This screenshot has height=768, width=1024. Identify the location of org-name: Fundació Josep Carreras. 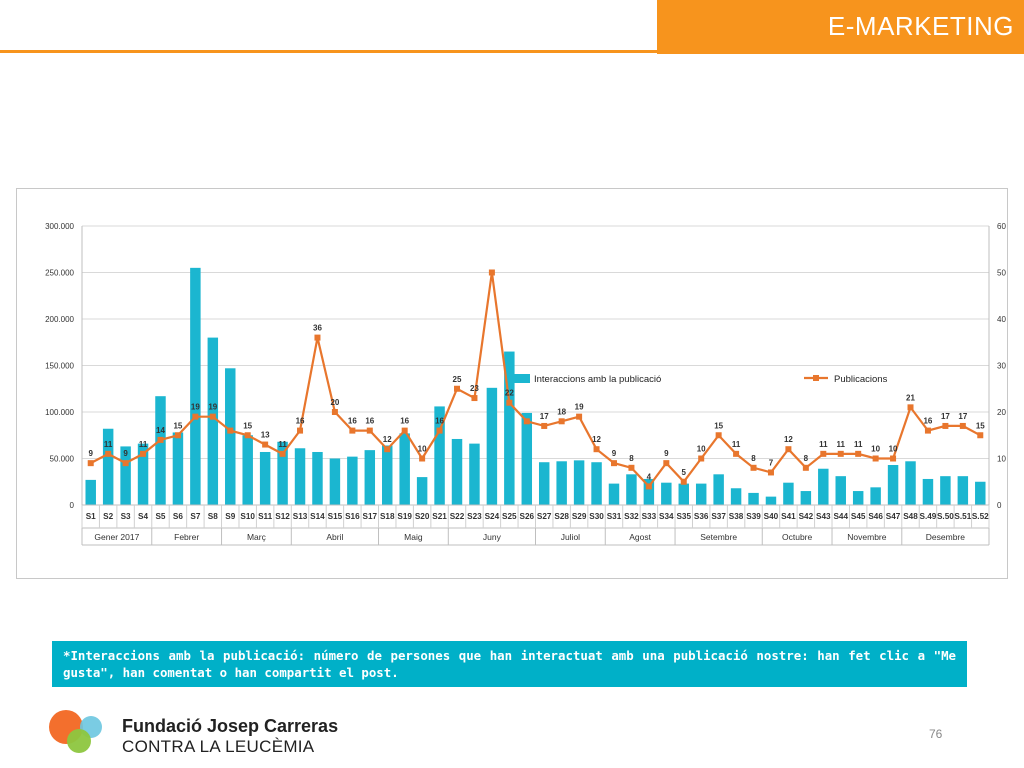
(230, 726).